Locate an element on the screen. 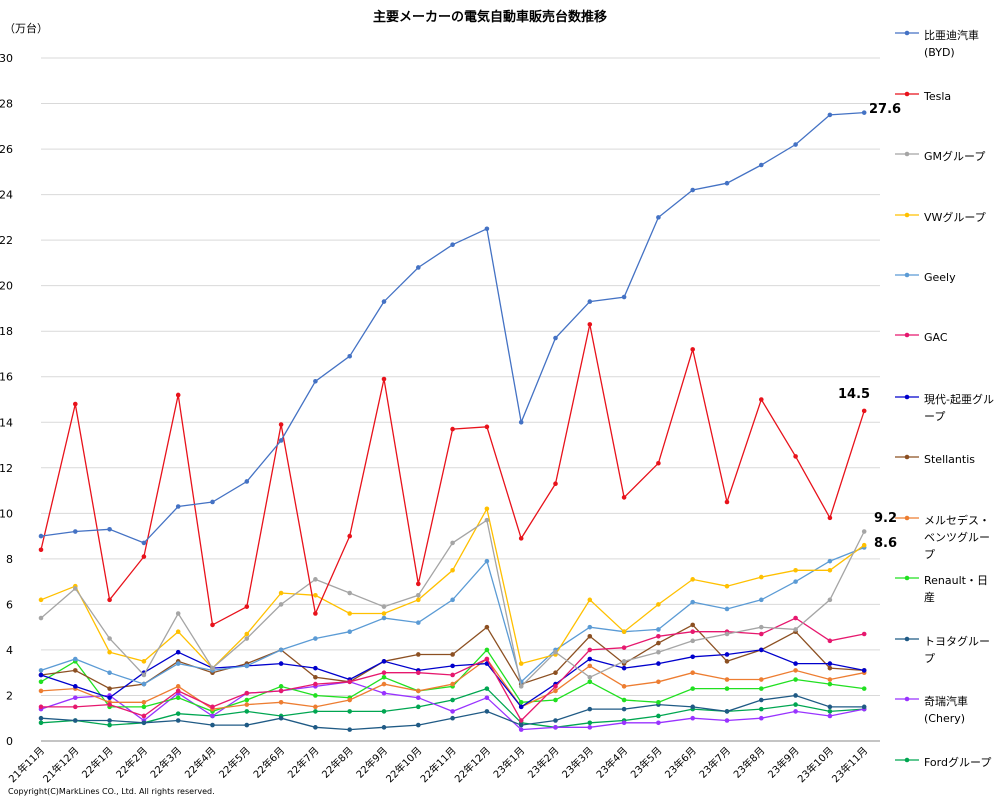 Image resolution: width=1000 pixels, height=800 pixels. x-tick-label: 22年10月 is located at coordinates (403, 764).